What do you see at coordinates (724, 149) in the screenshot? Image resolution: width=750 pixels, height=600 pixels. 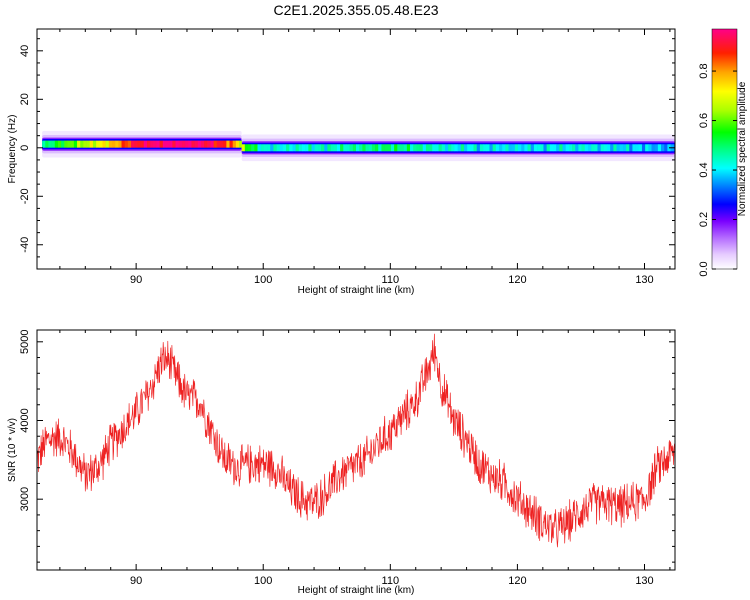 I see `colorbar-gradient` at bounding box center [724, 149].